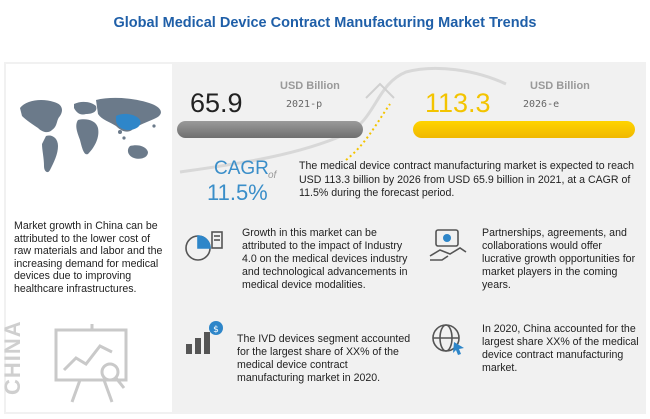  Describe the element at coordinates (128, 121) in the screenshot. I see `china-highlight` at that location.